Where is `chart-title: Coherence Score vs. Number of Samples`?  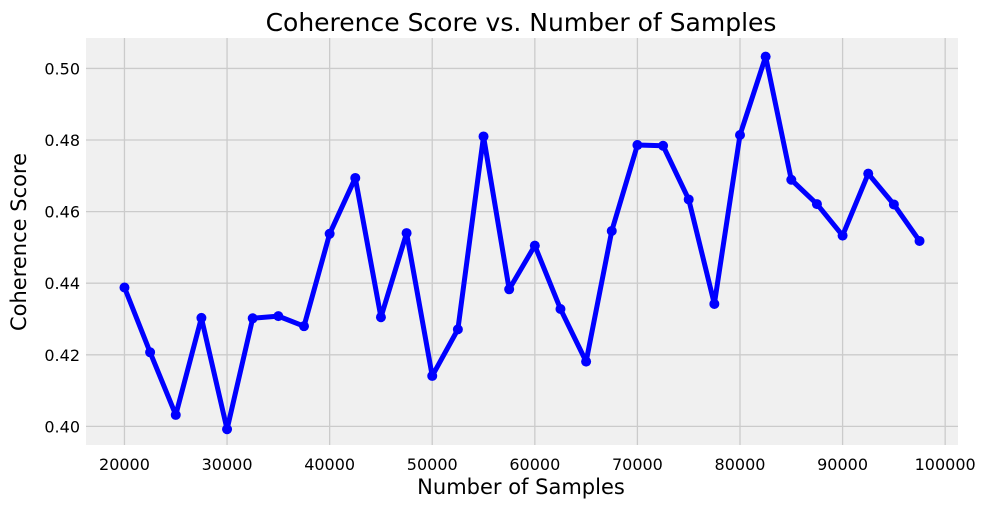 chart-title: Coherence Score vs. Number of Samples is located at coordinates (521, 22).